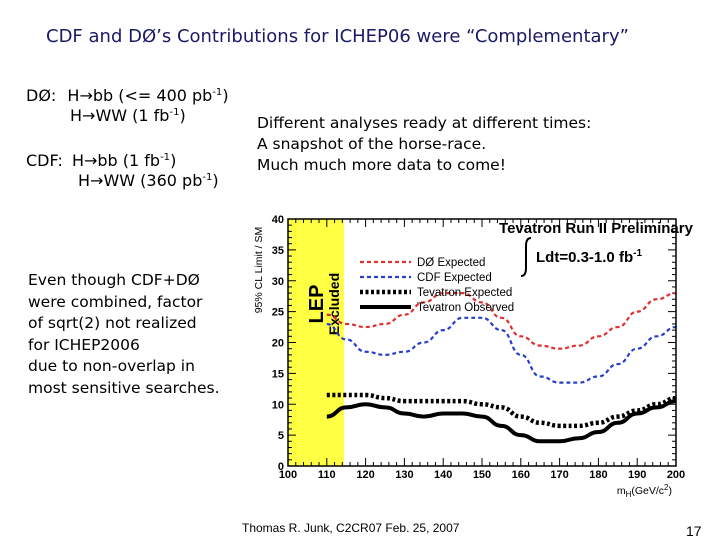 The image size is (720, 540). I want to click on plot-title: Tevatron Run II Preliminary, so click(596, 228).